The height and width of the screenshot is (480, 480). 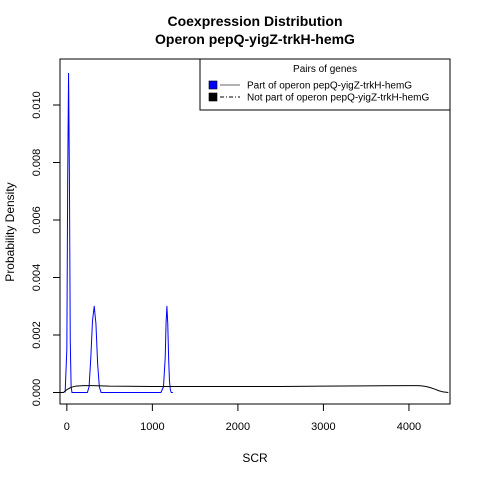 I want to click on y-tick-label: 0.008, so click(x=37, y=163).